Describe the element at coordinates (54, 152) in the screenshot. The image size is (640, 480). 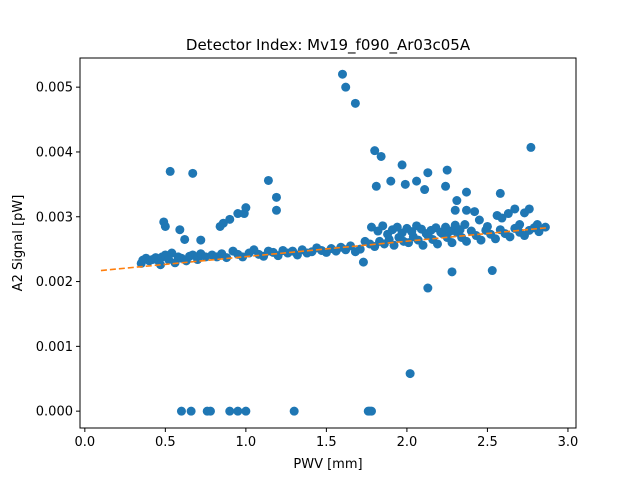
I see `y-tick-label: 0.004` at that location.